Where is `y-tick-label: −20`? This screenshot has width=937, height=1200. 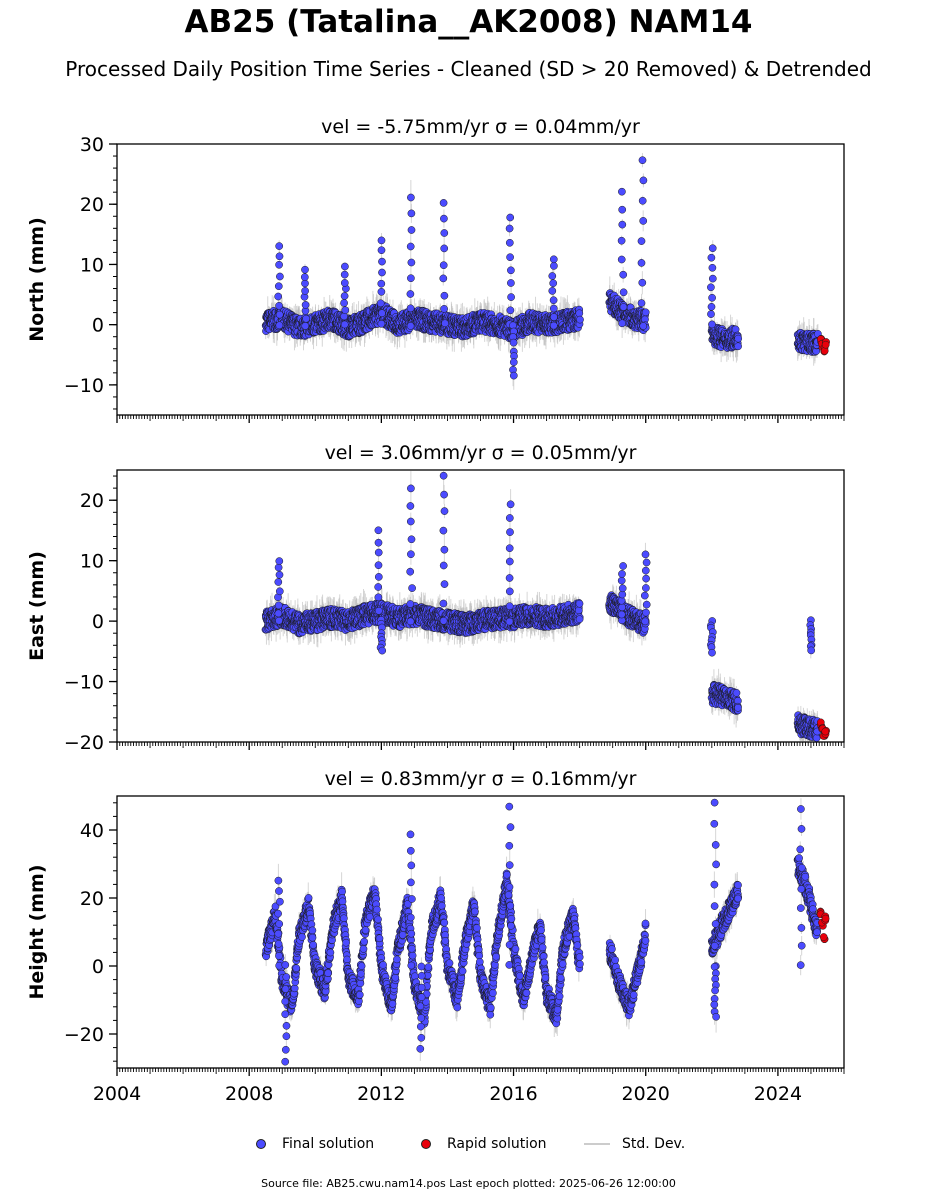 y-tick-label: −20 is located at coordinates (84, 743).